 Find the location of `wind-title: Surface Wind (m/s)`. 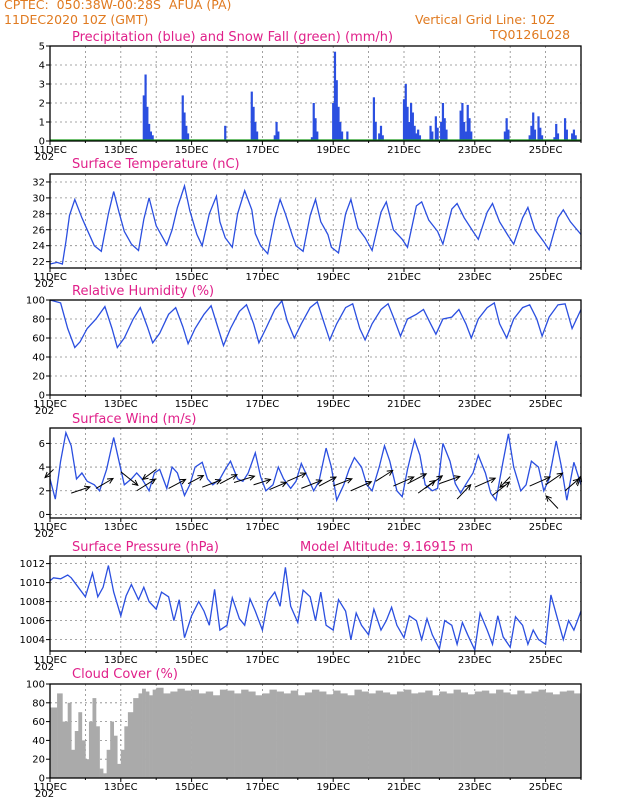

wind-title: Surface Wind (m/s) is located at coordinates (134, 419).